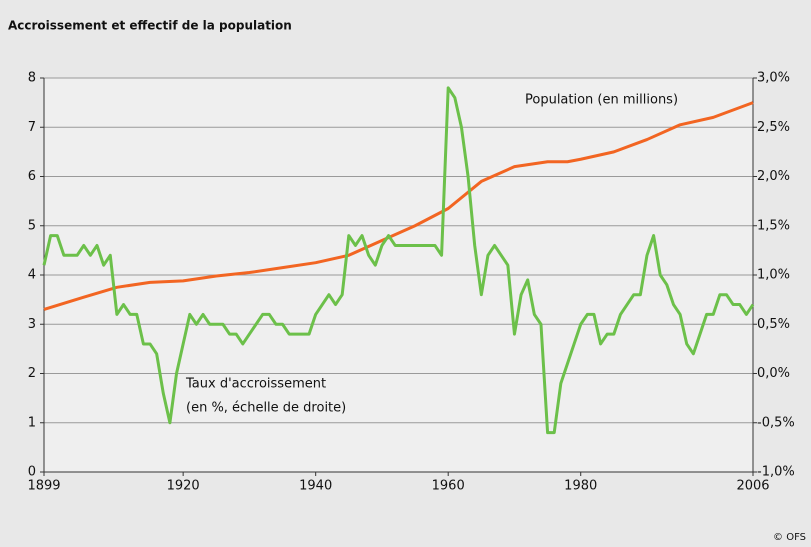 The width and height of the screenshot is (811, 547). What do you see at coordinates (183, 486) in the screenshot?
I see `x-tick-label: 1920` at bounding box center [183, 486].